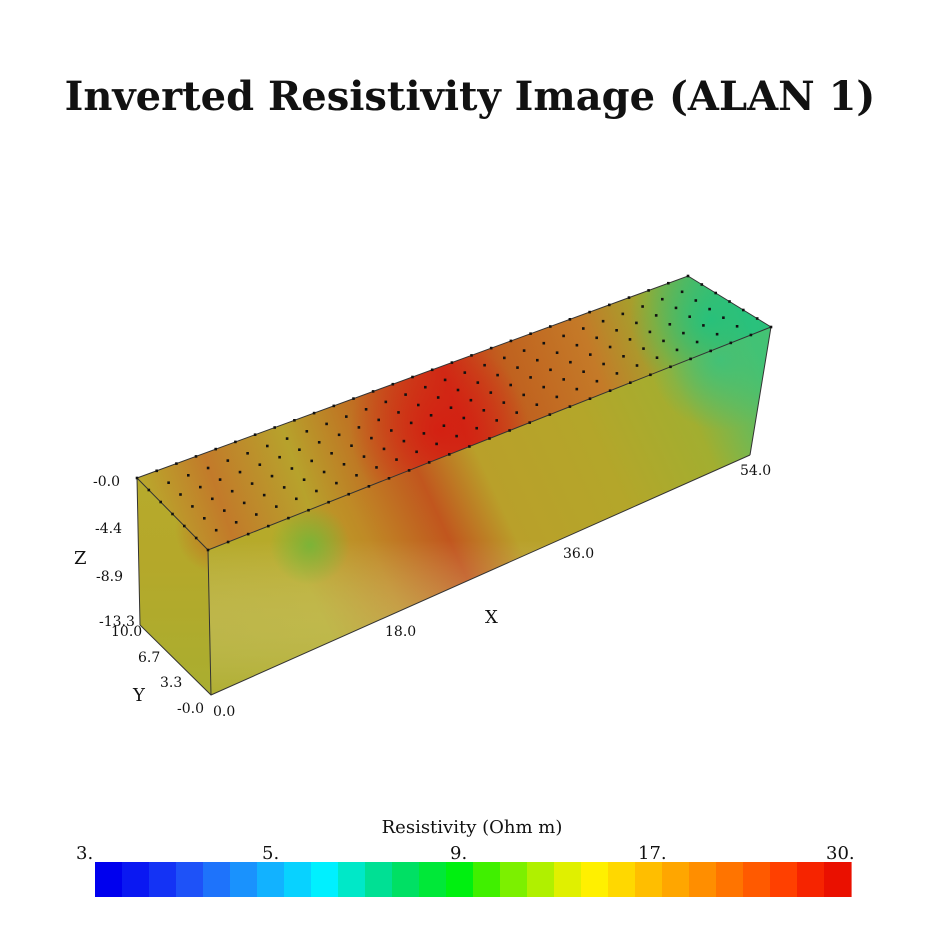 The width and height of the screenshot is (946, 946). Describe the element at coordinates (755, 471) in the screenshot. I see `x-tick-2: 54.0` at that location.